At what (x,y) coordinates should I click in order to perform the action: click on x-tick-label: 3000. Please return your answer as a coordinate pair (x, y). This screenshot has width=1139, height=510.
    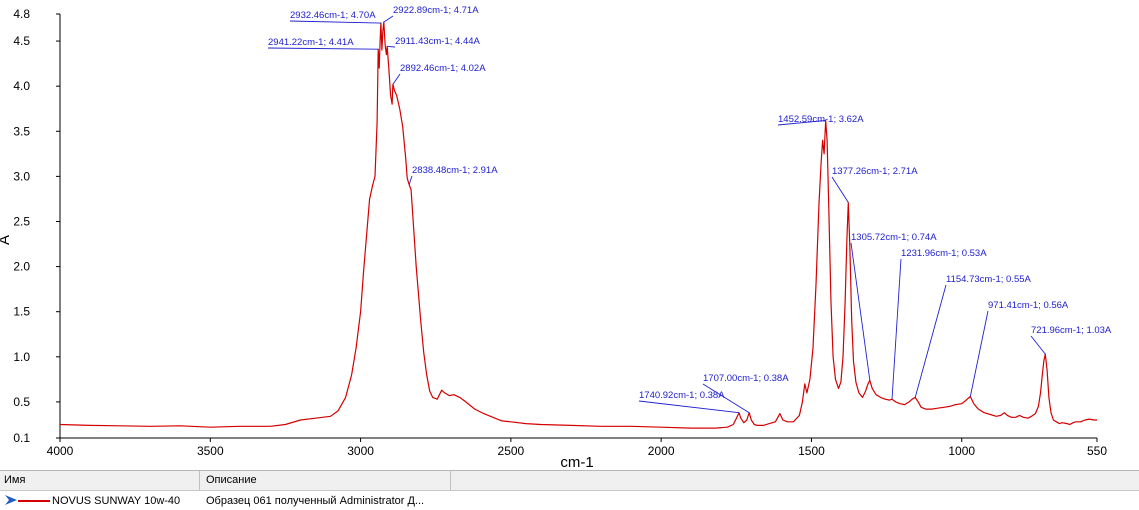
    Looking at the image, I should click on (360, 451).